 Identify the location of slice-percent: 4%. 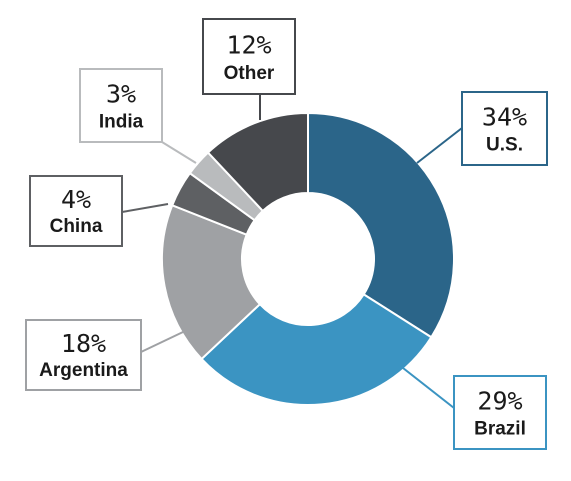
(76, 199).